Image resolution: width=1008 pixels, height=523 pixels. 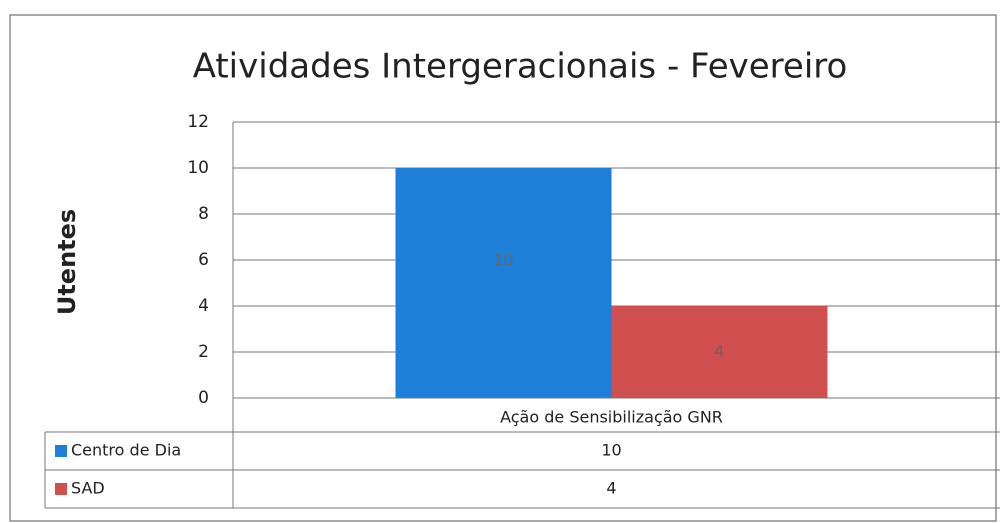 What do you see at coordinates (198, 122) in the screenshot?
I see `y-tick-label: 12` at bounding box center [198, 122].